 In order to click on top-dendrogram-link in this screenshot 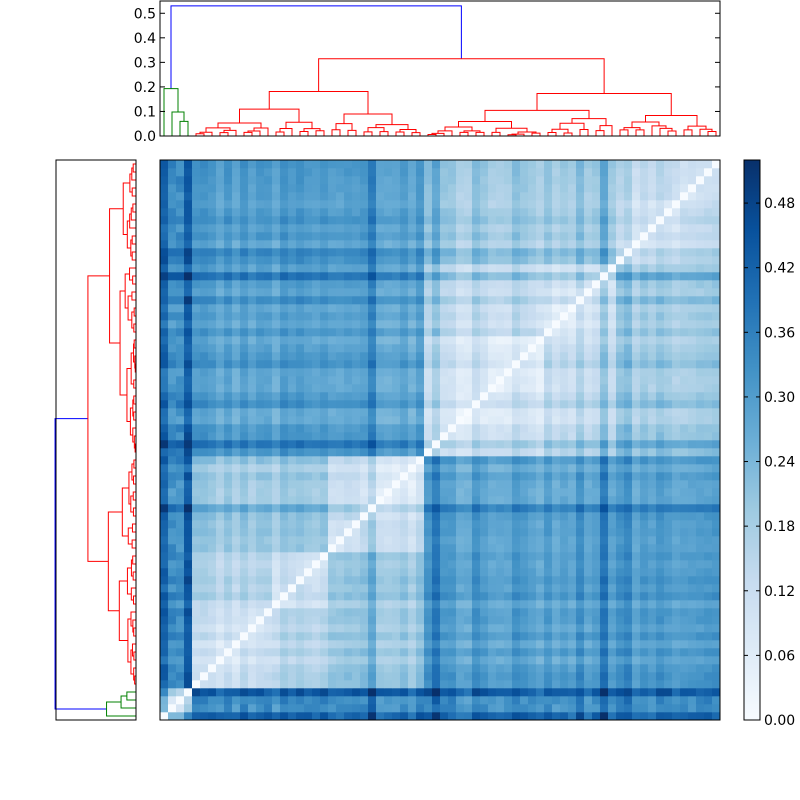, I will do `click(200, 134)`.